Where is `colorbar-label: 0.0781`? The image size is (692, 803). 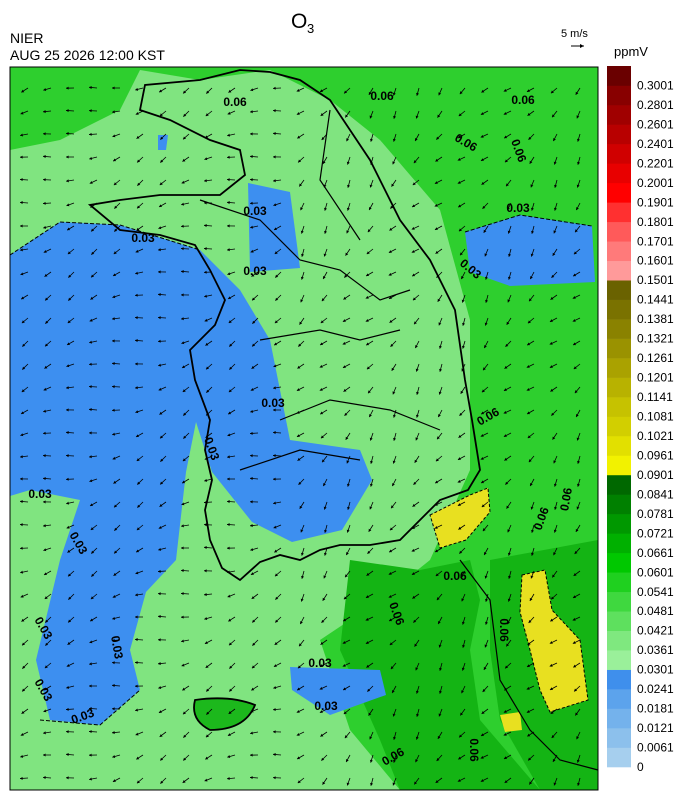 colorbar-label: 0.0781 is located at coordinates (655, 514).